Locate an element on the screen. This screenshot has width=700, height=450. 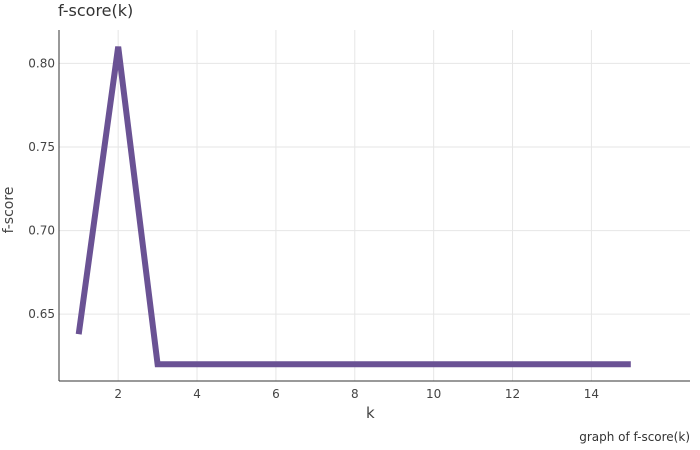
y-tick-label: 0.75 is located at coordinates (41, 147).